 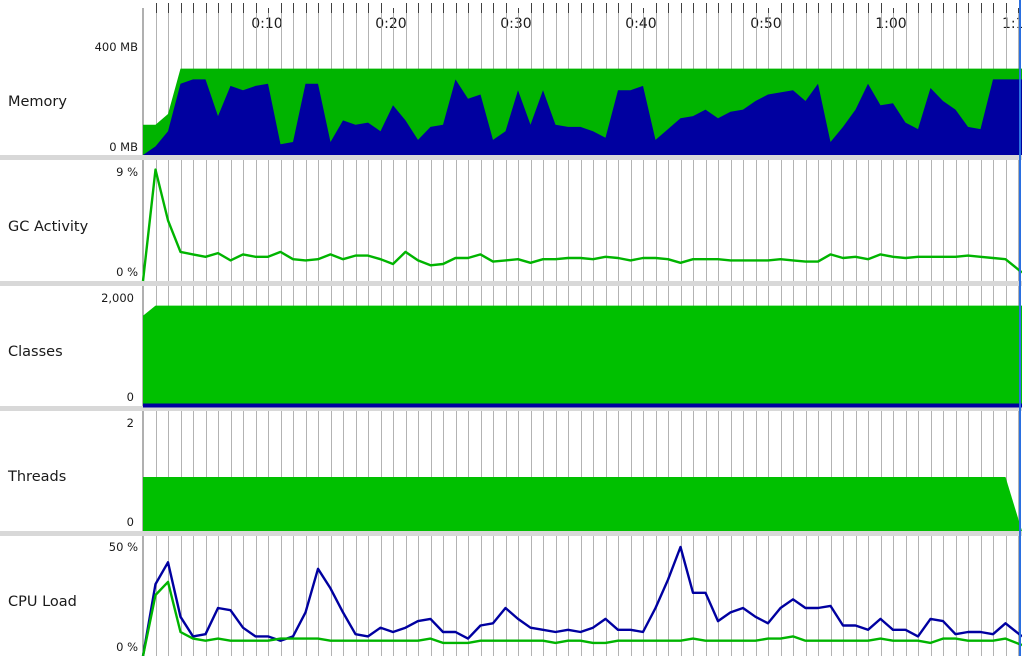 I want to click on classes-y-top-label: 2,000, so click(x=117, y=298).